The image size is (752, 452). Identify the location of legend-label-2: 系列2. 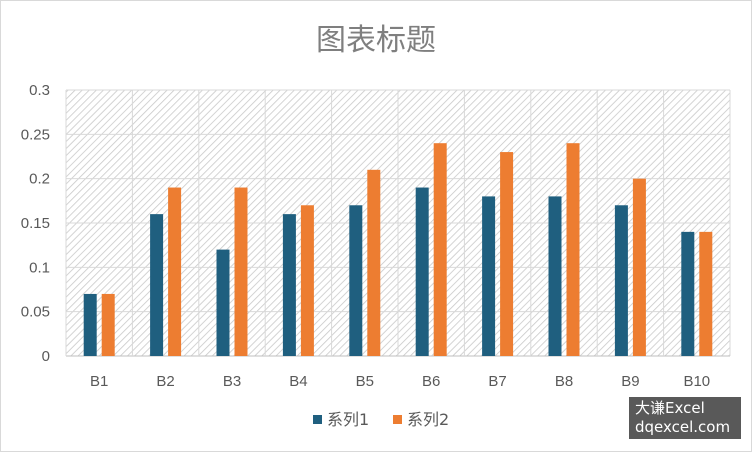
(428, 419).